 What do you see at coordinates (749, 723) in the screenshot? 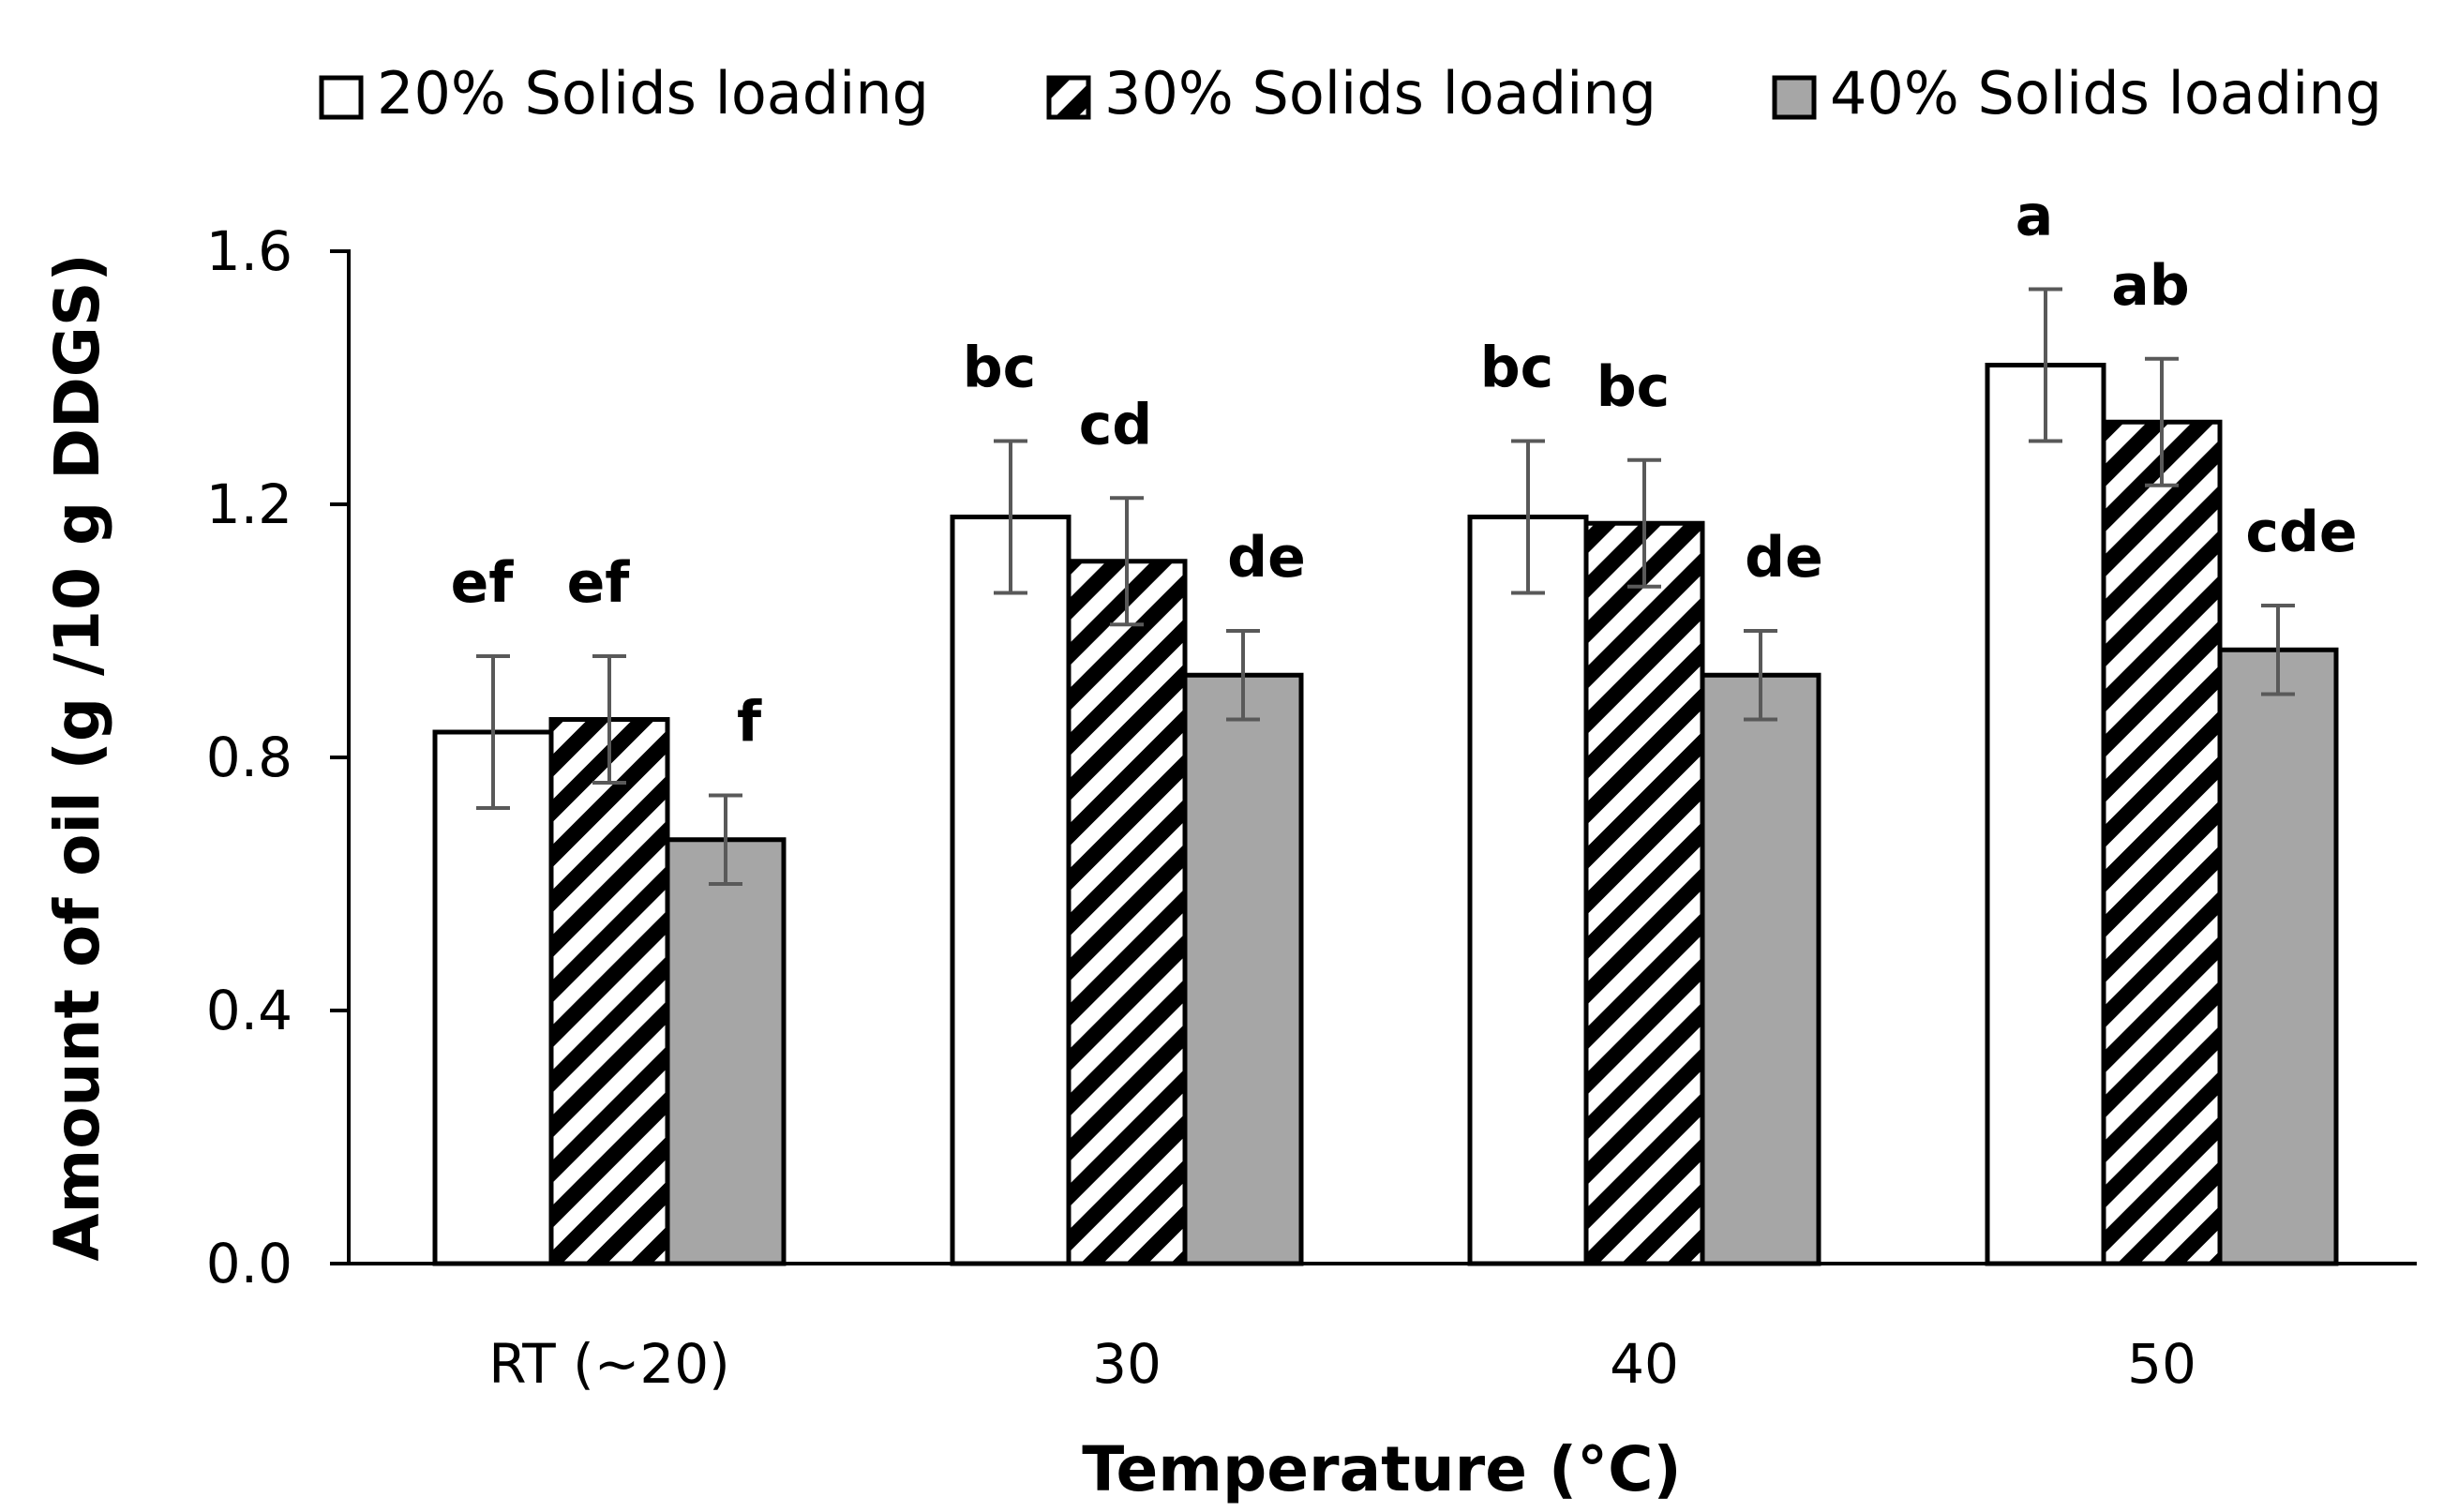
I see `sig-label-series-40-rt: f` at bounding box center [749, 723].